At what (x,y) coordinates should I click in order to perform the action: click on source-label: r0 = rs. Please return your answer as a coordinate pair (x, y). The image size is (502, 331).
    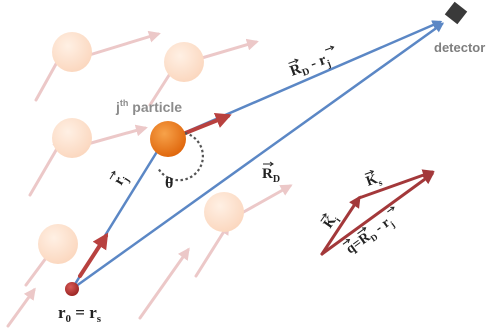
    Looking at the image, I should click on (80, 314).